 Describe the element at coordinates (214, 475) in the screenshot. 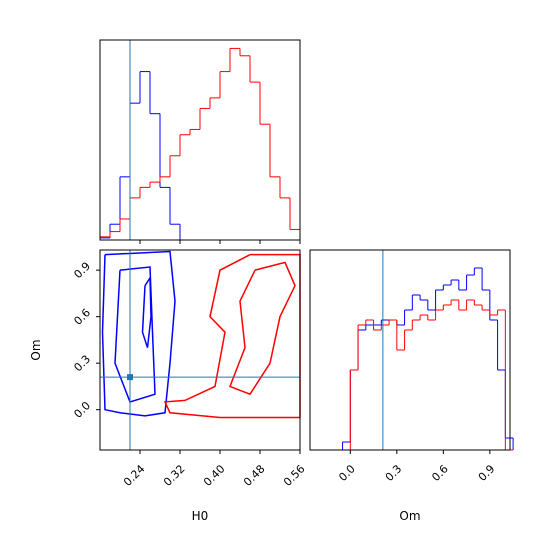

I see `x-tick-label: 0.40` at that location.